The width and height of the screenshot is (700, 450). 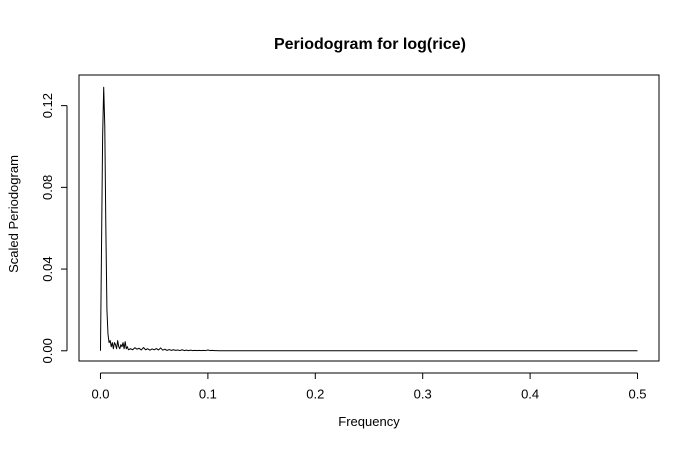 What do you see at coordinates (369, 387) in the screenshot?
I see `x-axis: 0.0 0.1 0.2 0.3 0.4 0.5` at bounding box center [369, 387].